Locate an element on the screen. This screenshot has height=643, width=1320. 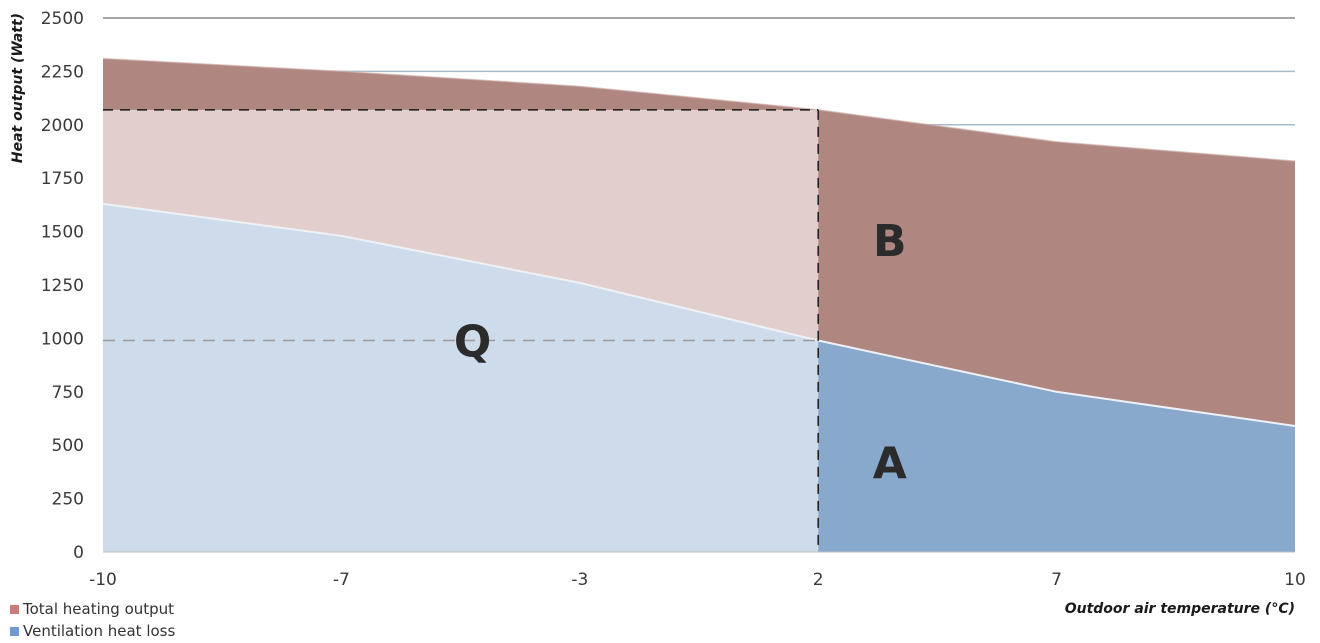
x-tick-label: -3 is located at coordinates (579, 580).